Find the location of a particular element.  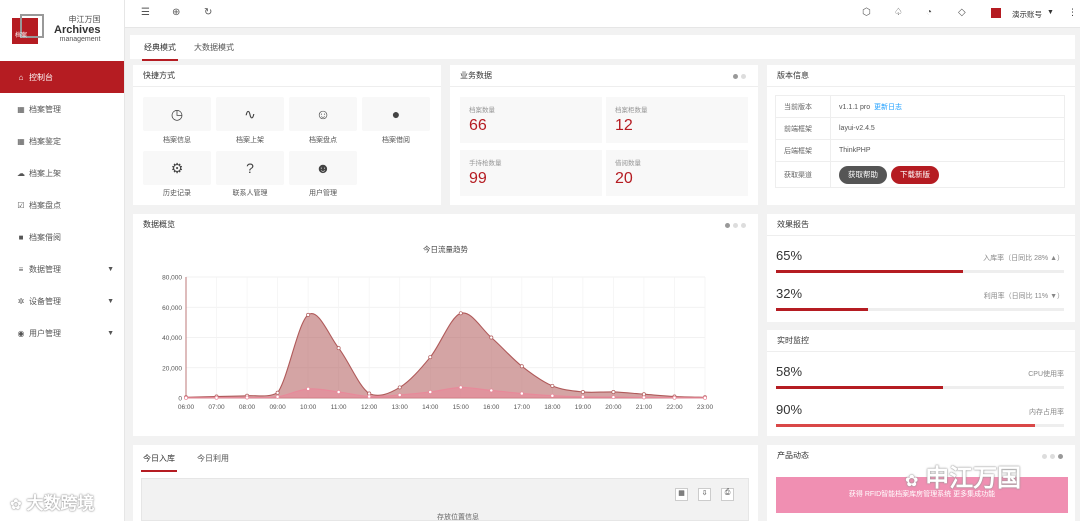

dashboard-icon: ◔ is located at coordinates (929, 12).